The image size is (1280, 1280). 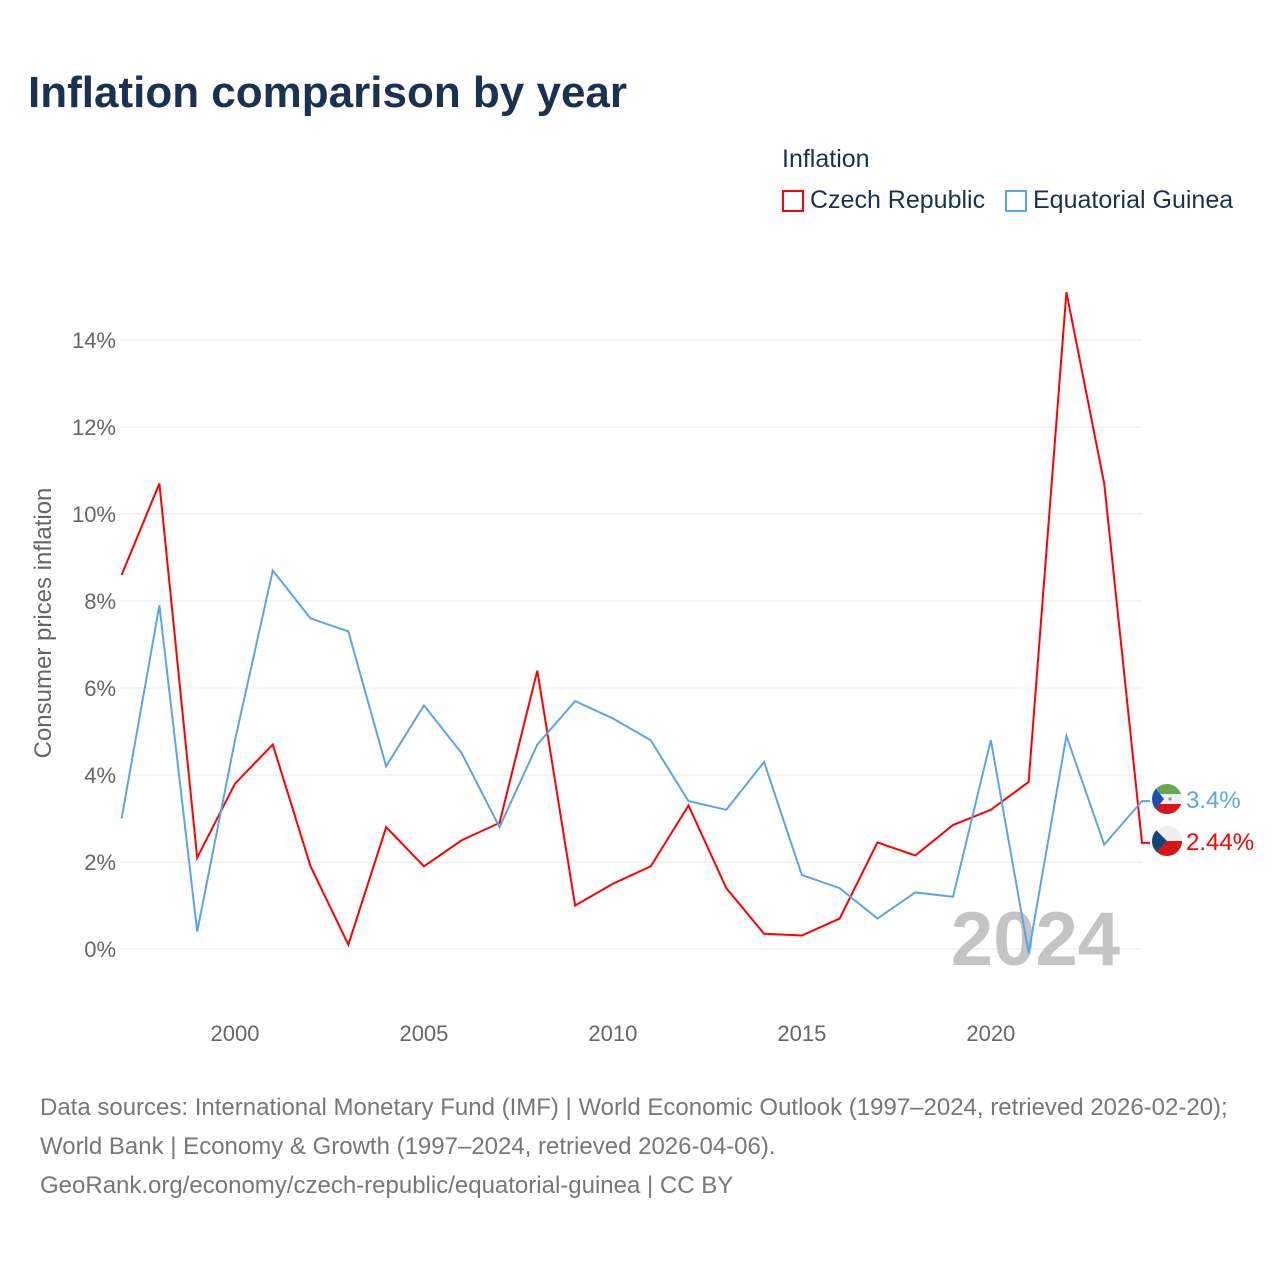 What do you see at coordinates (423, 1033) in the screenshot?
I see `x-tick-label: 2005` at bounding box center [423, 1033].